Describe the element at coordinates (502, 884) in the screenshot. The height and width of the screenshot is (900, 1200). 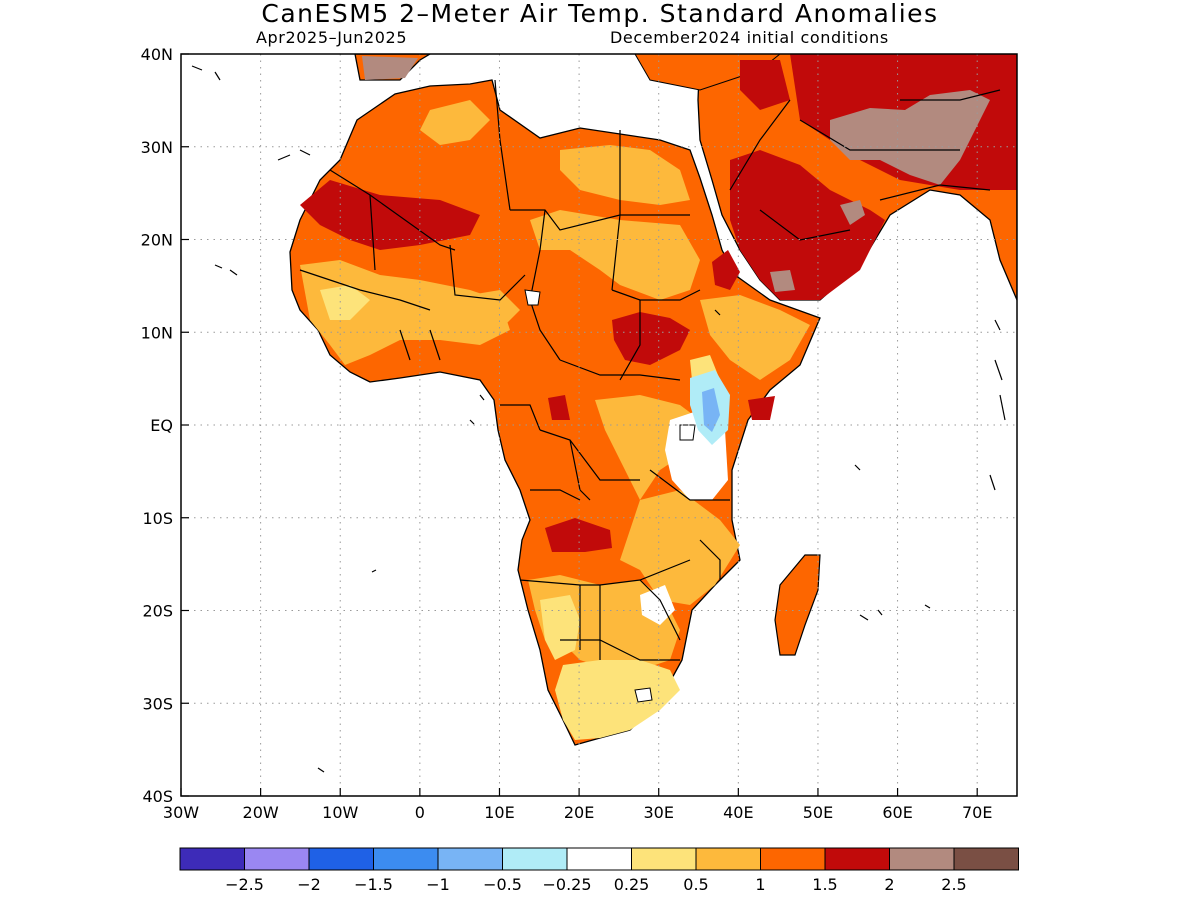
I see `colorbar-label: −0.5` at that location.